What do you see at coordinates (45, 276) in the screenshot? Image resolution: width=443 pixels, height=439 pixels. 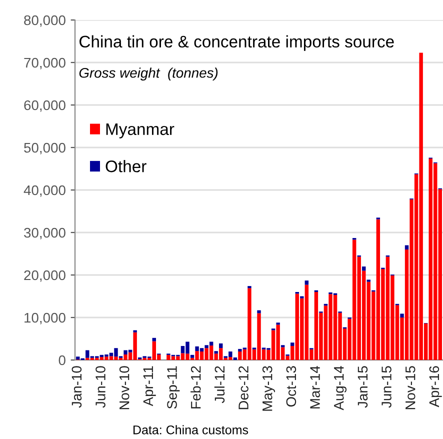 I see `y-tick-label: 20,000` at bounding box center [45, 276].